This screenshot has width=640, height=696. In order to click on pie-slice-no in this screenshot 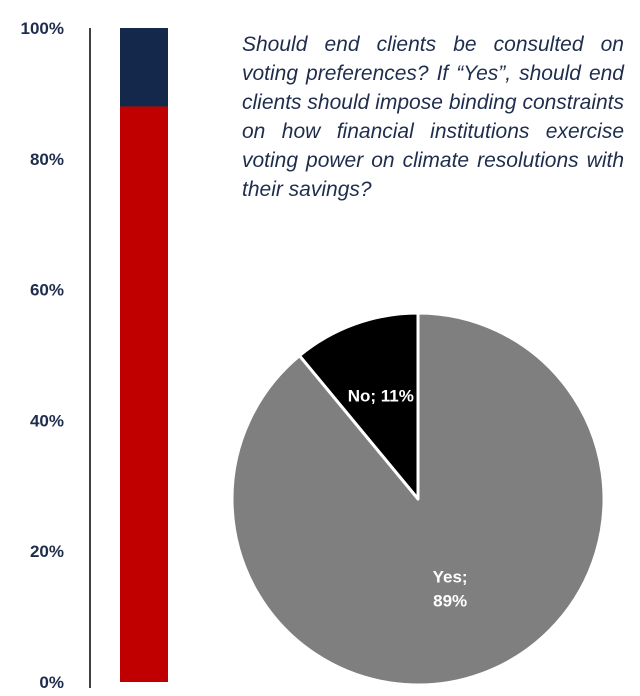, I will do `click(358, 406)`.